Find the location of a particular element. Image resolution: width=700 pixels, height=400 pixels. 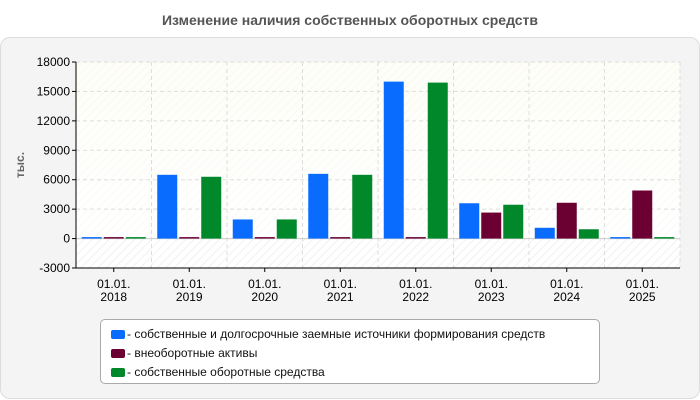

x-tick-label: 2019 is located at coordinates (189, 297).